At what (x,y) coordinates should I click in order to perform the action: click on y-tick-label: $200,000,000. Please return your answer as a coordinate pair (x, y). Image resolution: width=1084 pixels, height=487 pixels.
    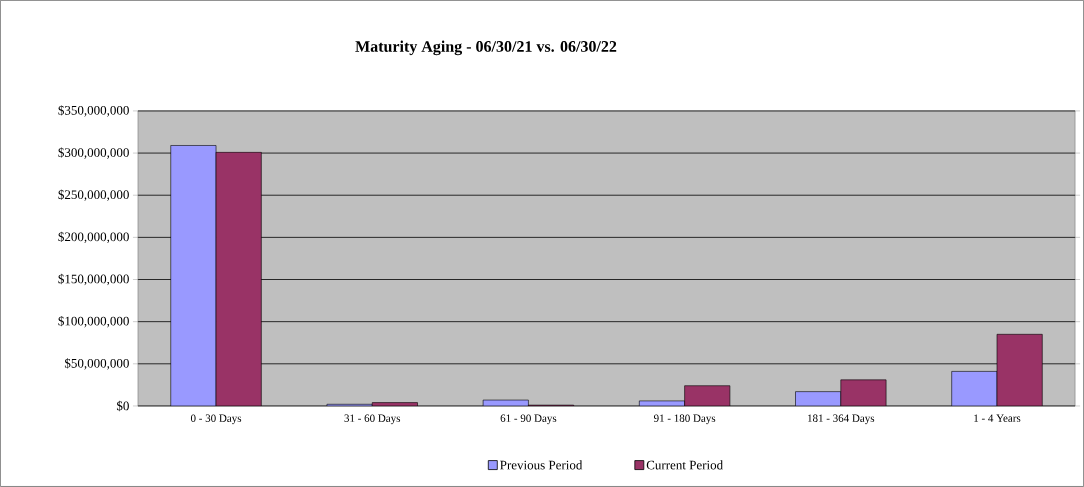
    Looking at the image, I should click on (93, 237).